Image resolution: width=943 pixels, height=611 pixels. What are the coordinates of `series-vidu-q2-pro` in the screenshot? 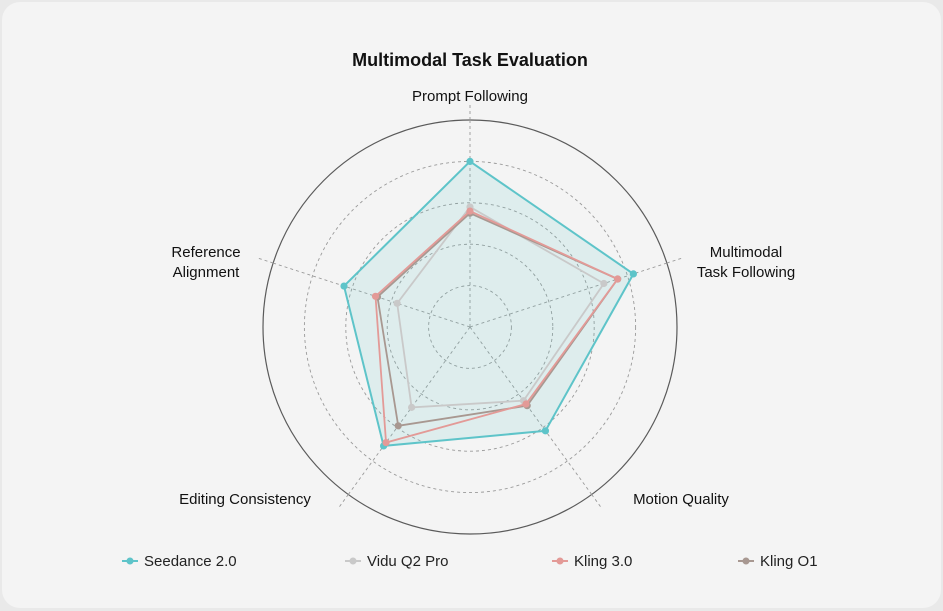 It's located at (500, 307).